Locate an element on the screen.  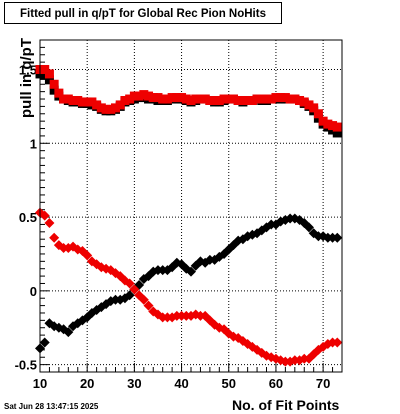
y-tick-label: -0.5 is located at coordinates (26, 365).